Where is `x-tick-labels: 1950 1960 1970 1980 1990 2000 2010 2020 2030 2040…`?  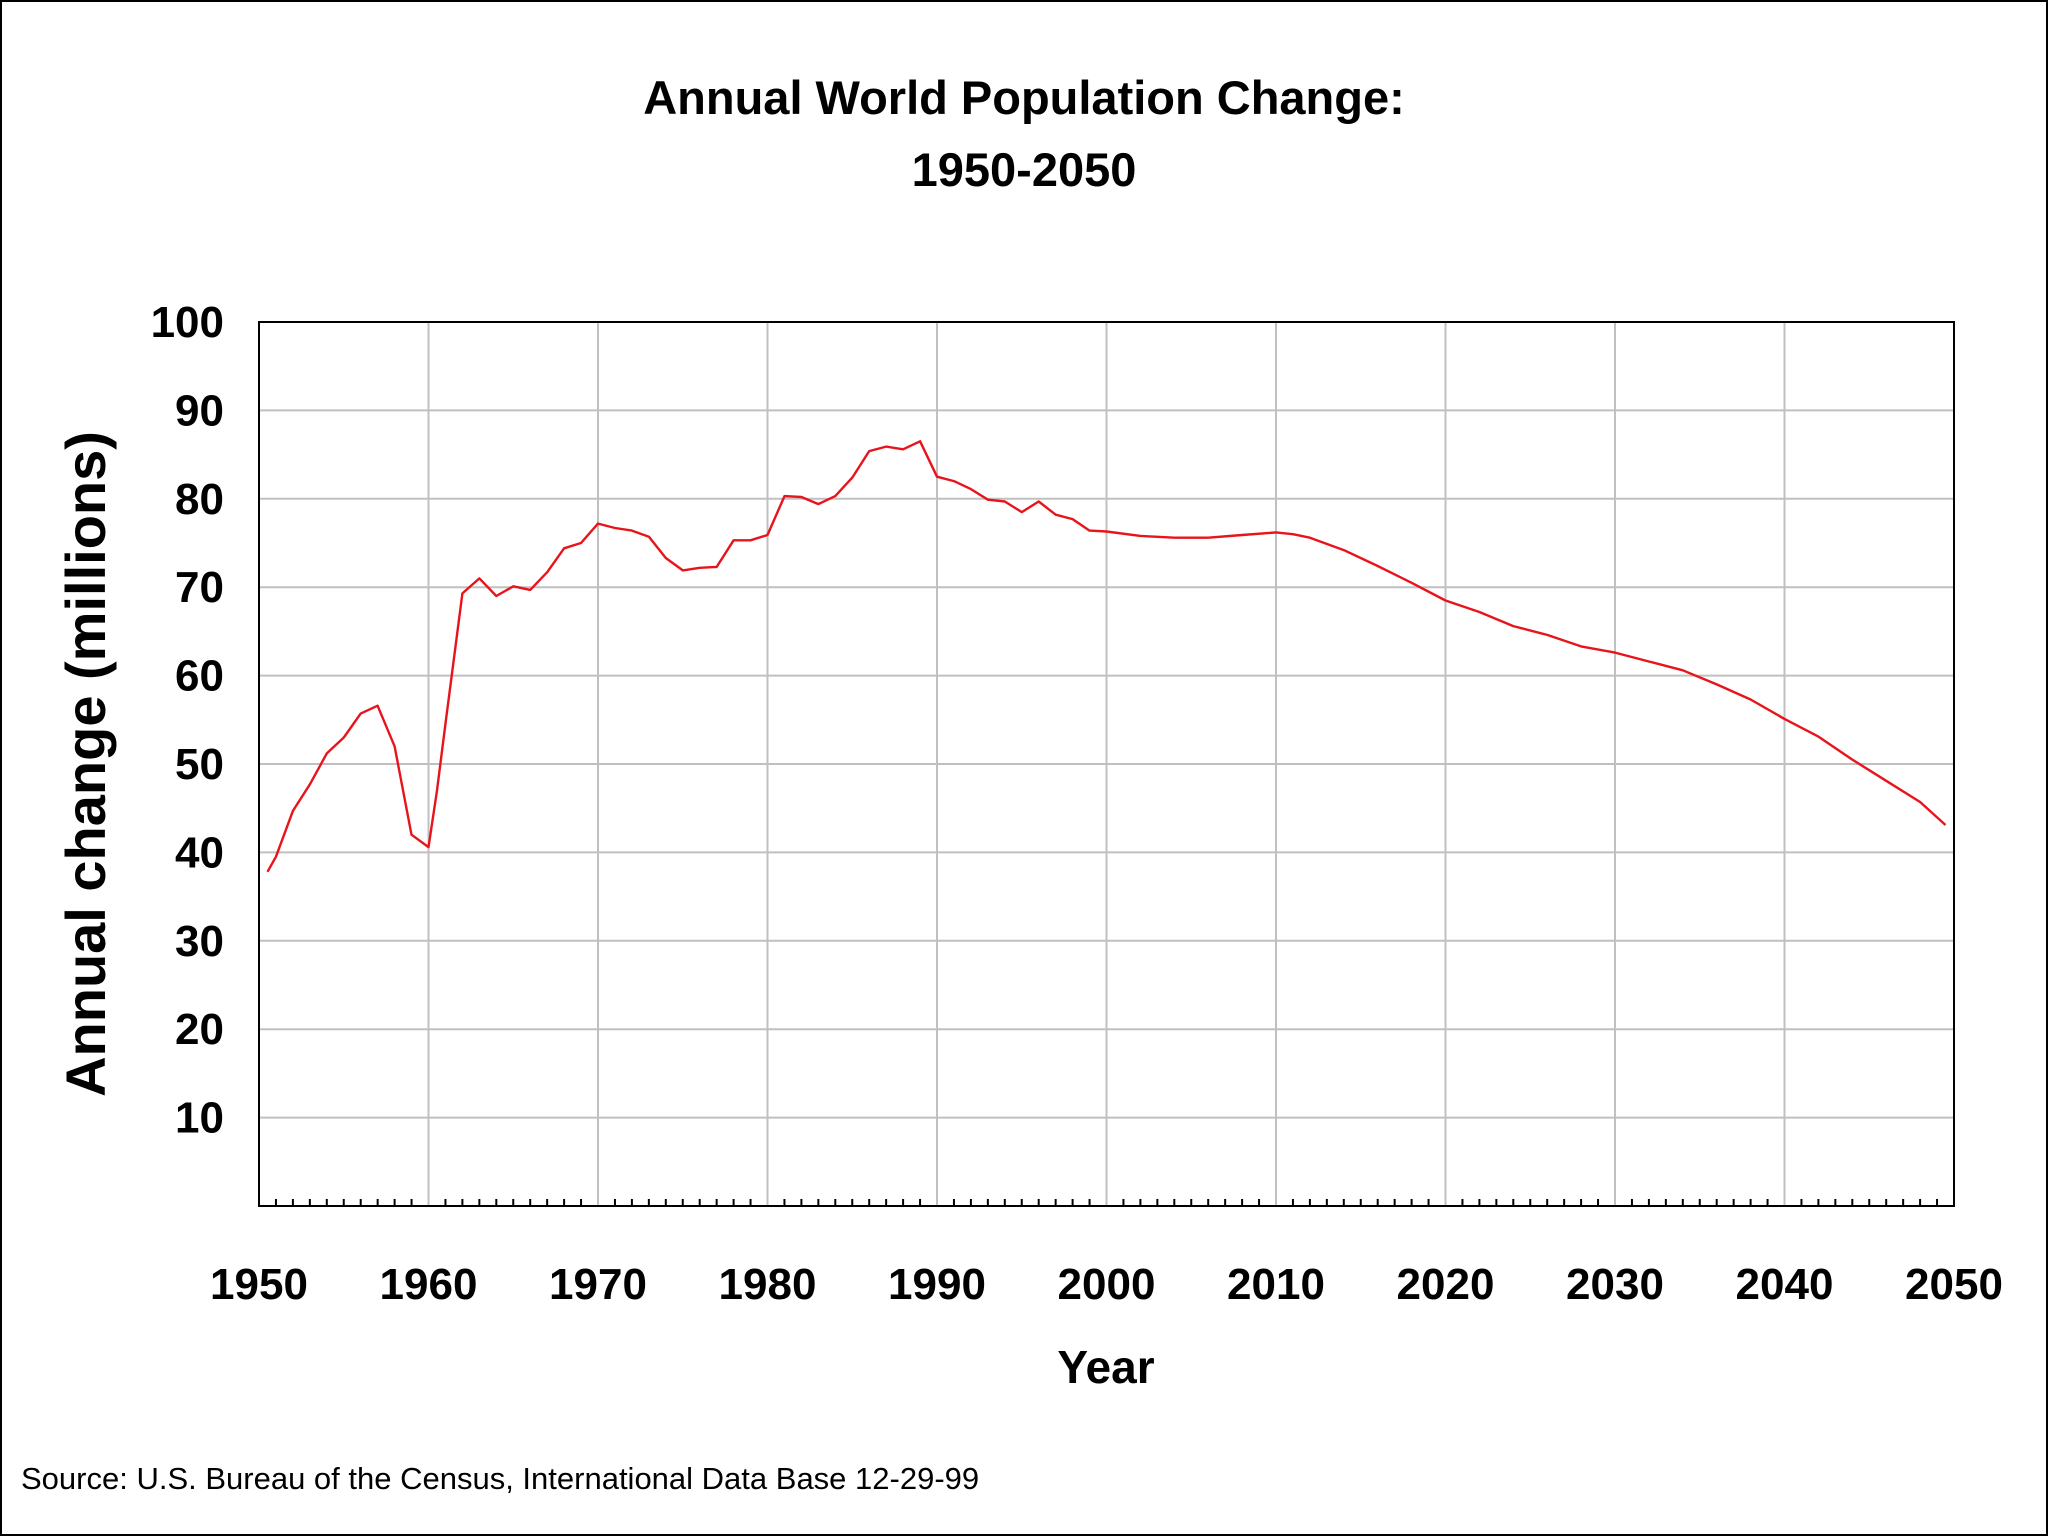 x-tick-labels: 1950 1960 1970 1980 1990 2000 2010 2020 2030 2040… is located at coordinates (1106, 1284).